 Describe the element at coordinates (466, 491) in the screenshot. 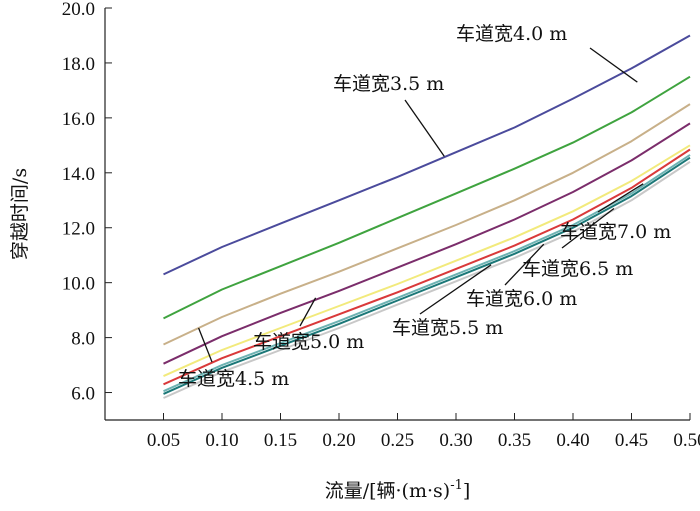

I see `x-axis-title-end: ]` at that location.